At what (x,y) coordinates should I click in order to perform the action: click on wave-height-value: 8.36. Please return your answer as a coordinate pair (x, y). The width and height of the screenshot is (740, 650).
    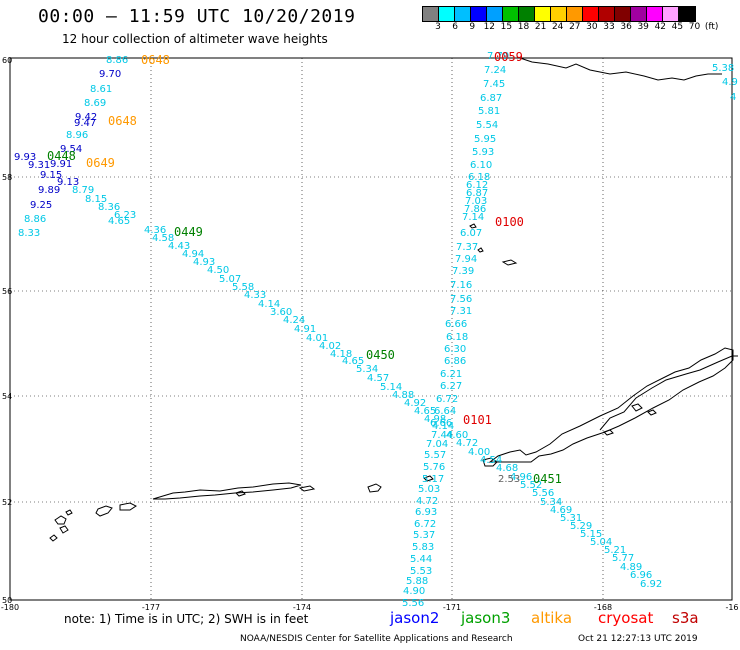
    Looking at the image, I should click on (109, 207).